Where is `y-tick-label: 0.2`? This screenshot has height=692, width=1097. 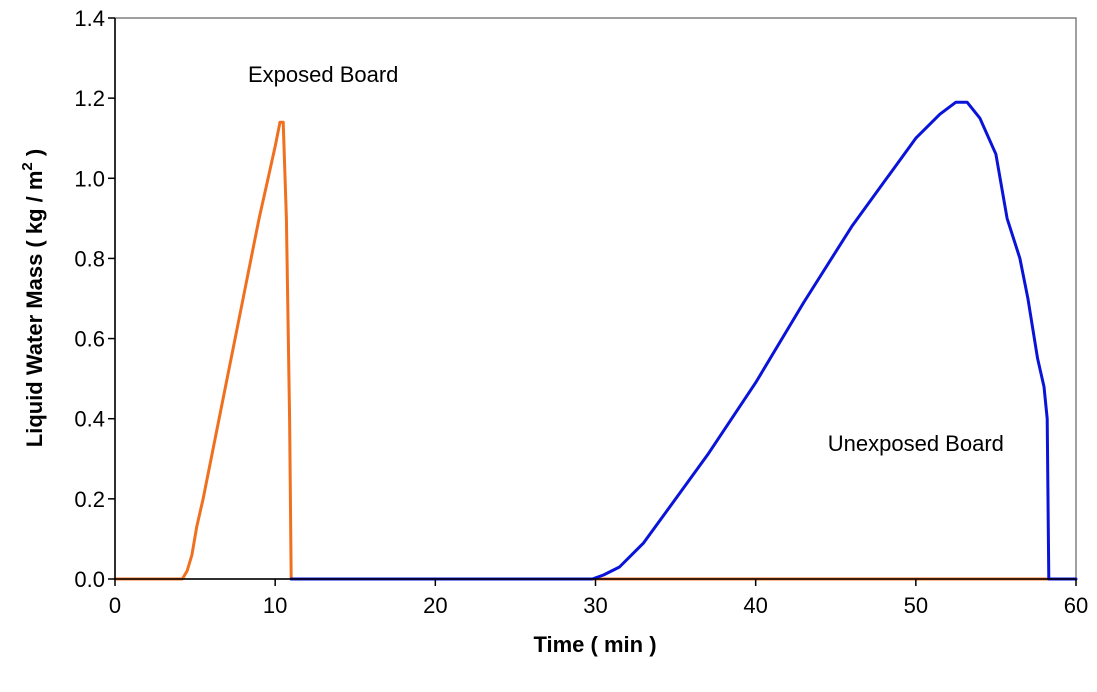 y-tick-label: 0.2 is located at coordinates (89, 499).